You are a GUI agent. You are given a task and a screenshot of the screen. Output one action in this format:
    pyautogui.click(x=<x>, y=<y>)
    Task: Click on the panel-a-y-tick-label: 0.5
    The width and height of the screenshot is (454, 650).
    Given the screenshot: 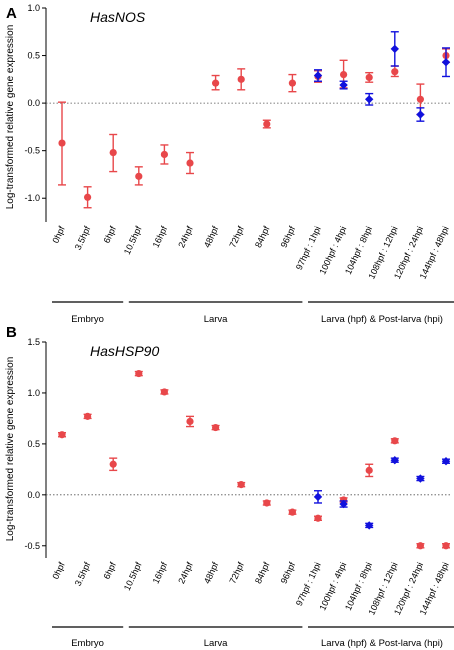 What is the action you would take?
    pyautogui.click(x=33, y=56)
    